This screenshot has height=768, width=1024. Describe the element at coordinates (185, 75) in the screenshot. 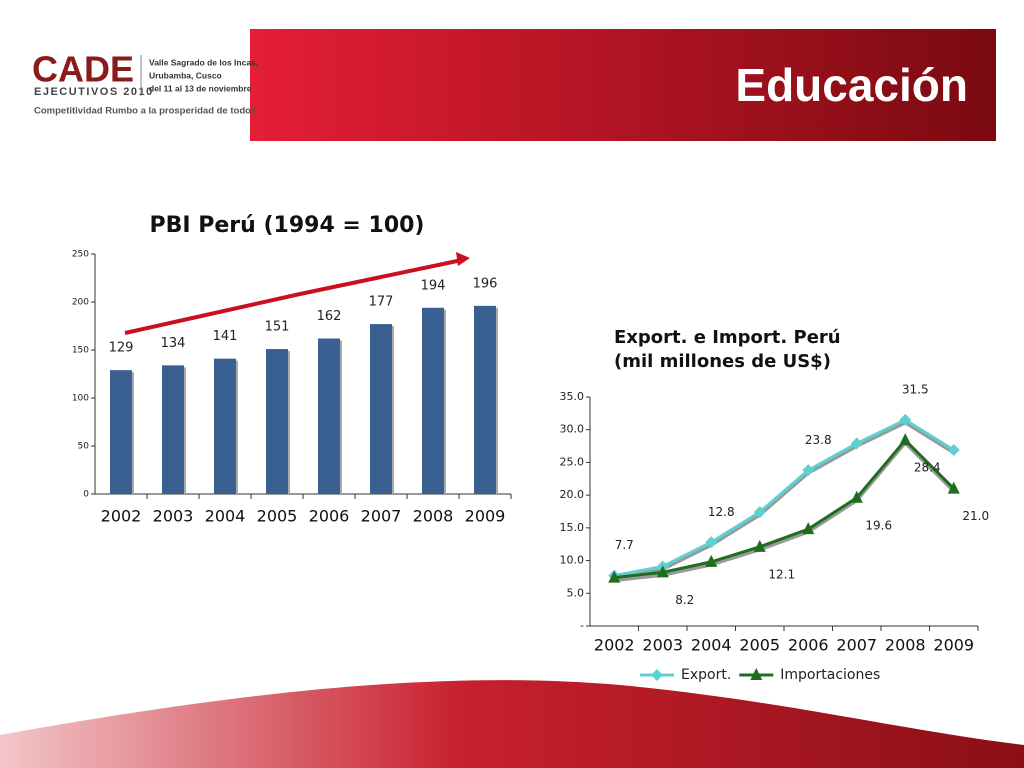

I see `event-line: Urubamba, Cusco` at that location.